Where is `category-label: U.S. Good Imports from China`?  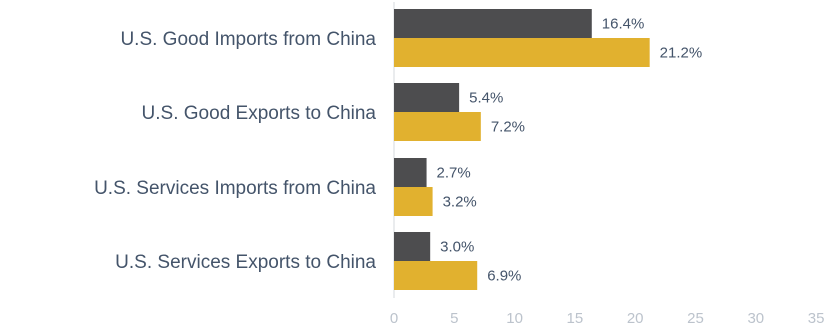
category-label: U.S. Good Imports from China is located at coordinates (248, 39).